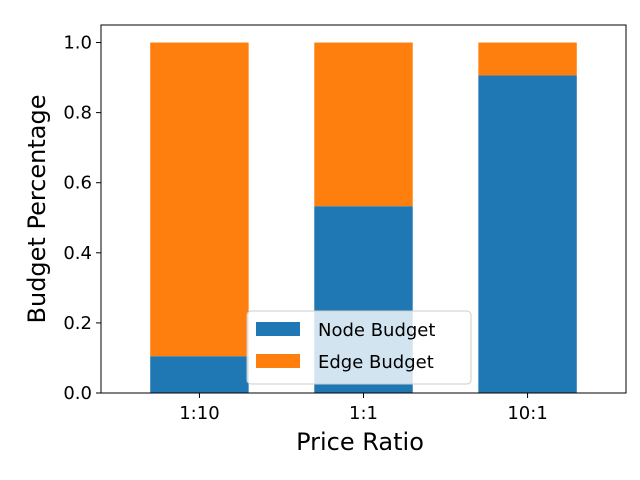 The width and height of the screenshot is (640, 480). I want to click on legend-label-edge-budget: Edge Budget, so click(376, 362).